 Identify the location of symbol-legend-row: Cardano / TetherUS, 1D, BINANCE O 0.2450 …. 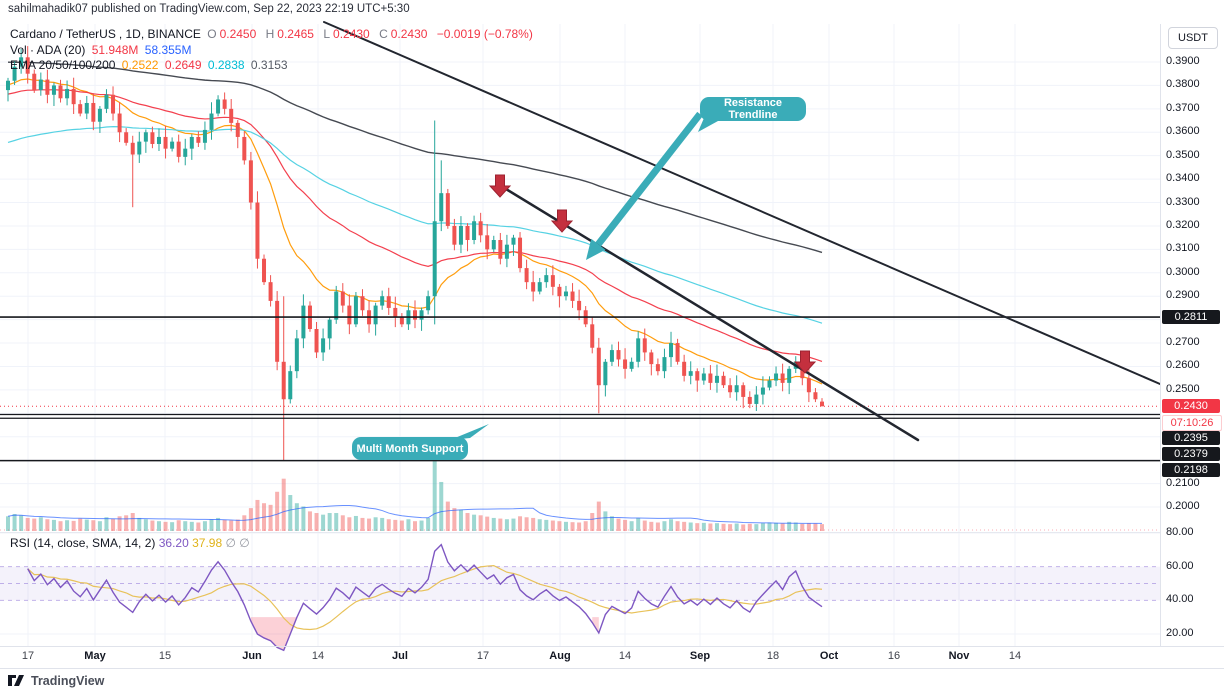
(273, 34).